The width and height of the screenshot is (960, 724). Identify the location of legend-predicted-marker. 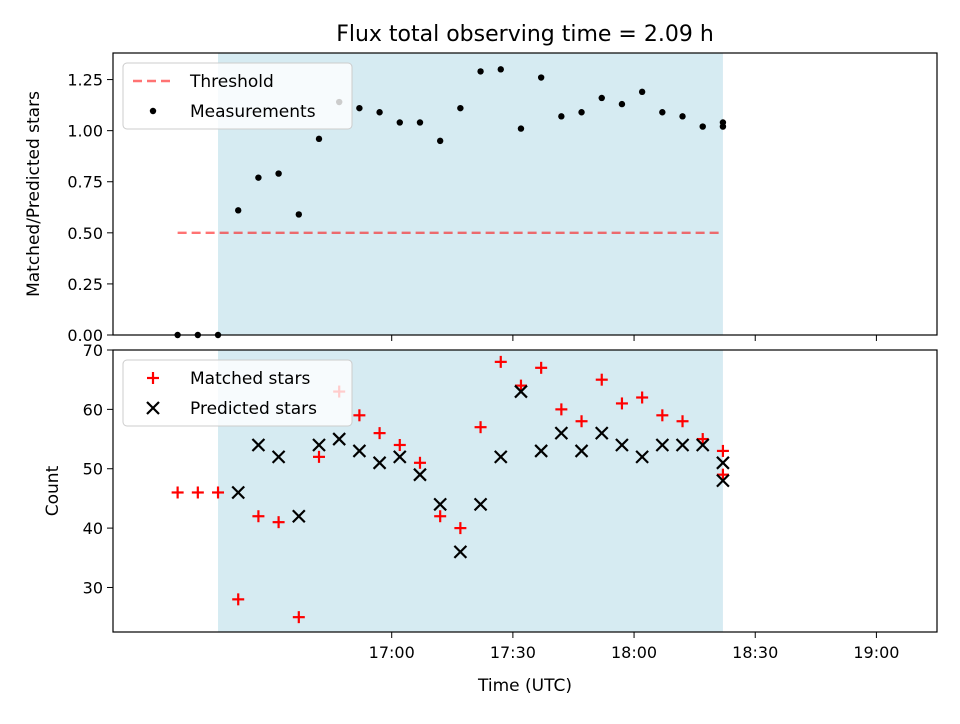
(153, 408).